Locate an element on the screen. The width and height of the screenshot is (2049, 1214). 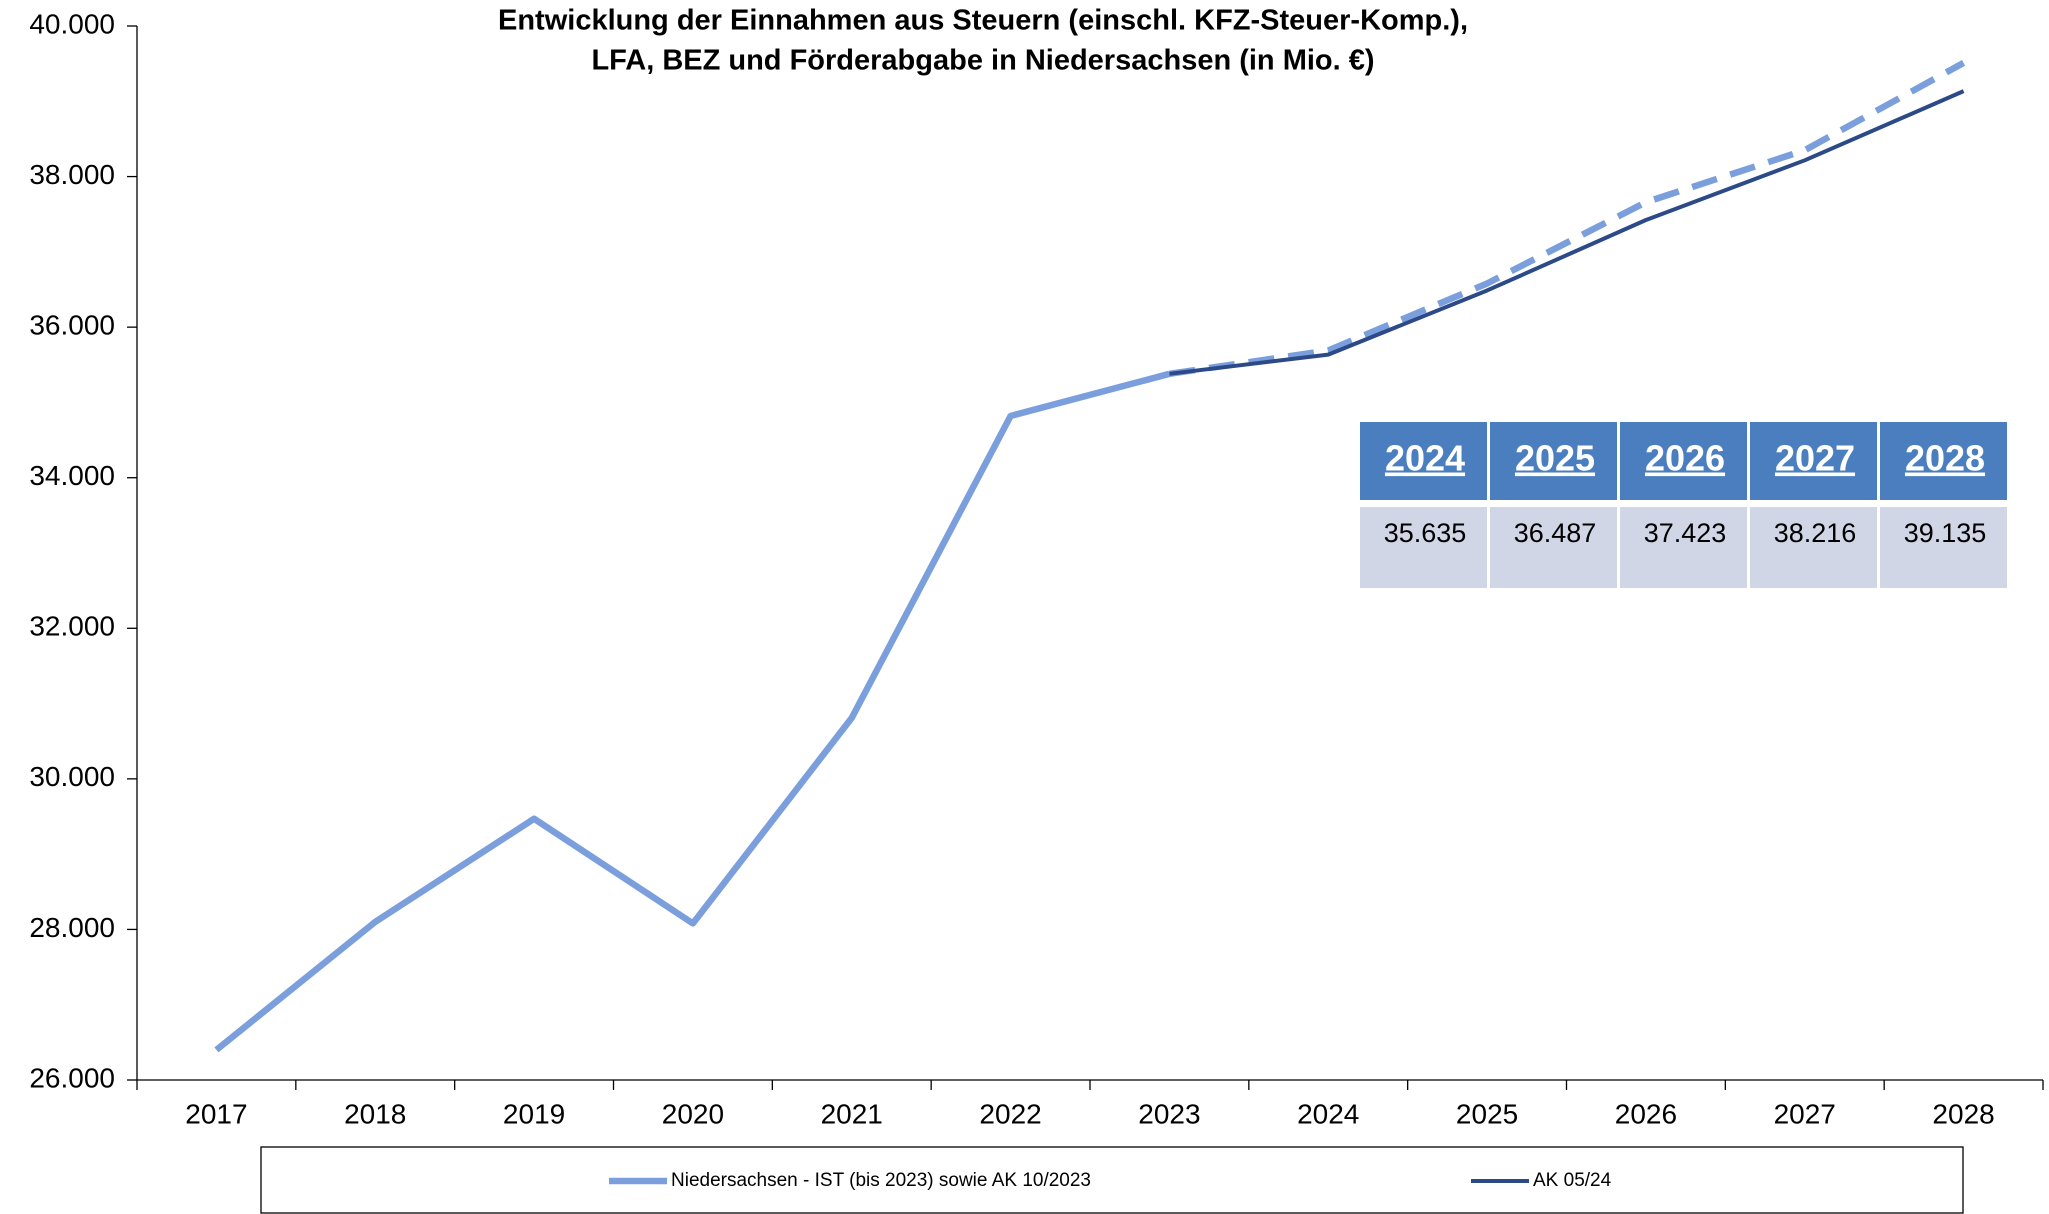
y-tick-label: 36.000 is located at coordinates (72, 325).